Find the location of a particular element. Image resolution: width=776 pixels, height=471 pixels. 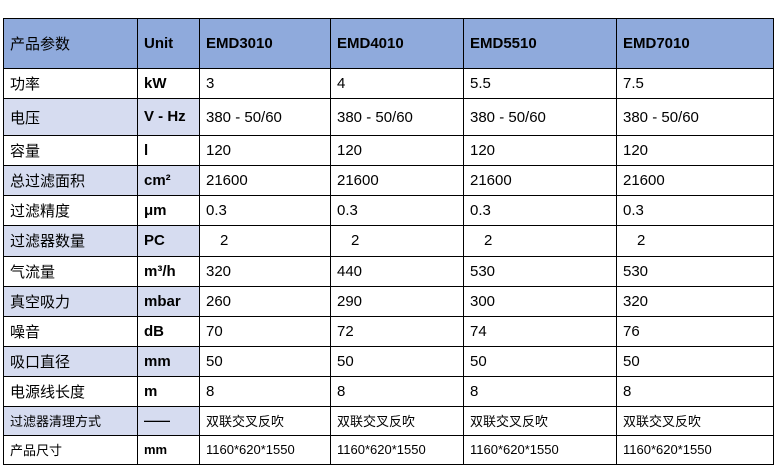

table-row: 过滤精度 μm 0.3 0.3 0.3 0.3 is located at coordinates (388, 211).